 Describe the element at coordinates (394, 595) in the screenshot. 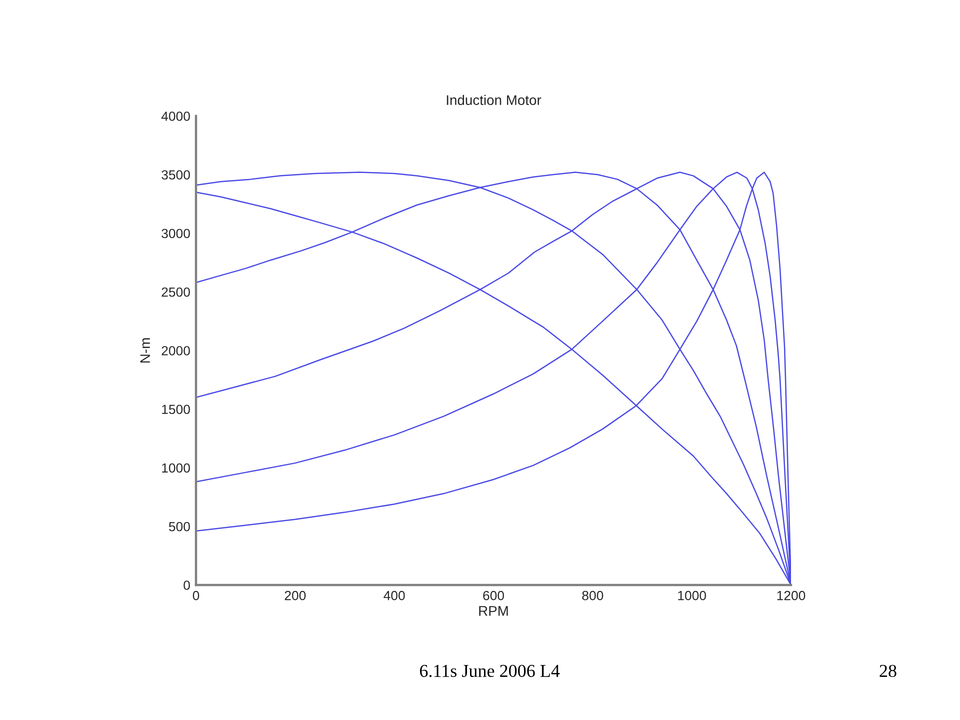

I see `x-tick-label: 400` at that location.